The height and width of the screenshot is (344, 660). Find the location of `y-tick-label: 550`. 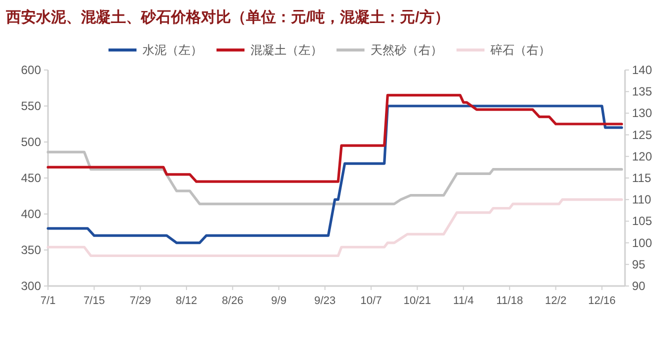

y-tick-label: 550 is located at coordinates (31, 106).